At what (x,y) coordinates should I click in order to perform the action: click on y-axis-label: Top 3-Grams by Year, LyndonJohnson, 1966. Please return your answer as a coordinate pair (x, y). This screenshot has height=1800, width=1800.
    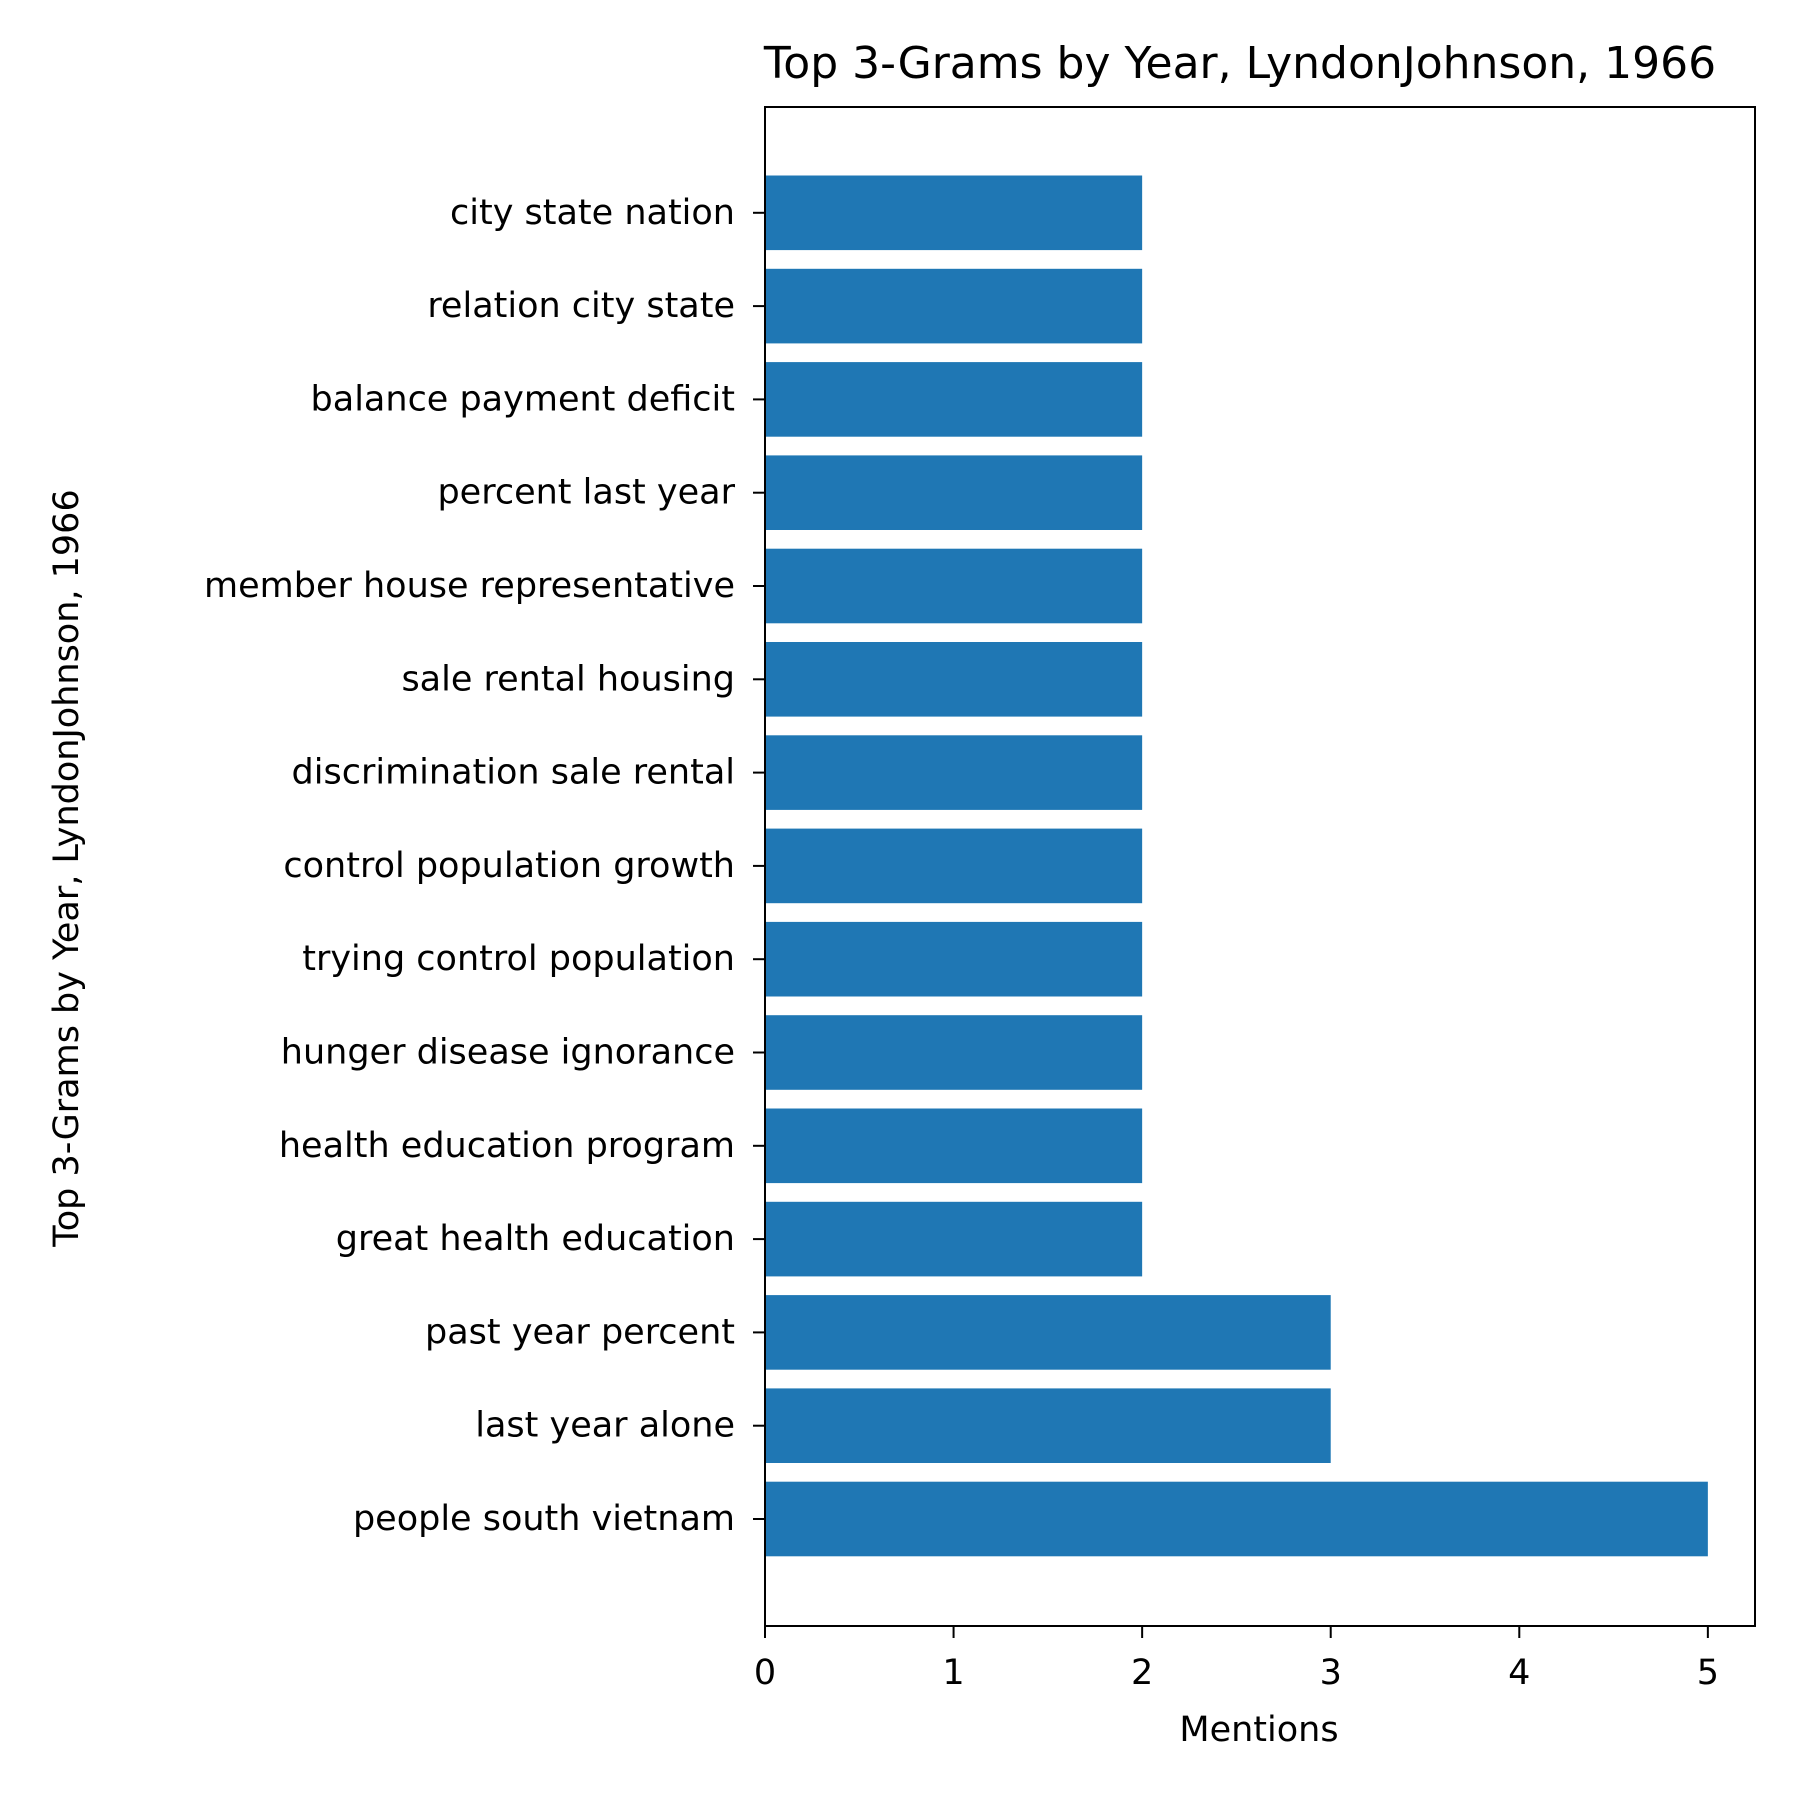
    Looking at the image, I should click on (67, 868).